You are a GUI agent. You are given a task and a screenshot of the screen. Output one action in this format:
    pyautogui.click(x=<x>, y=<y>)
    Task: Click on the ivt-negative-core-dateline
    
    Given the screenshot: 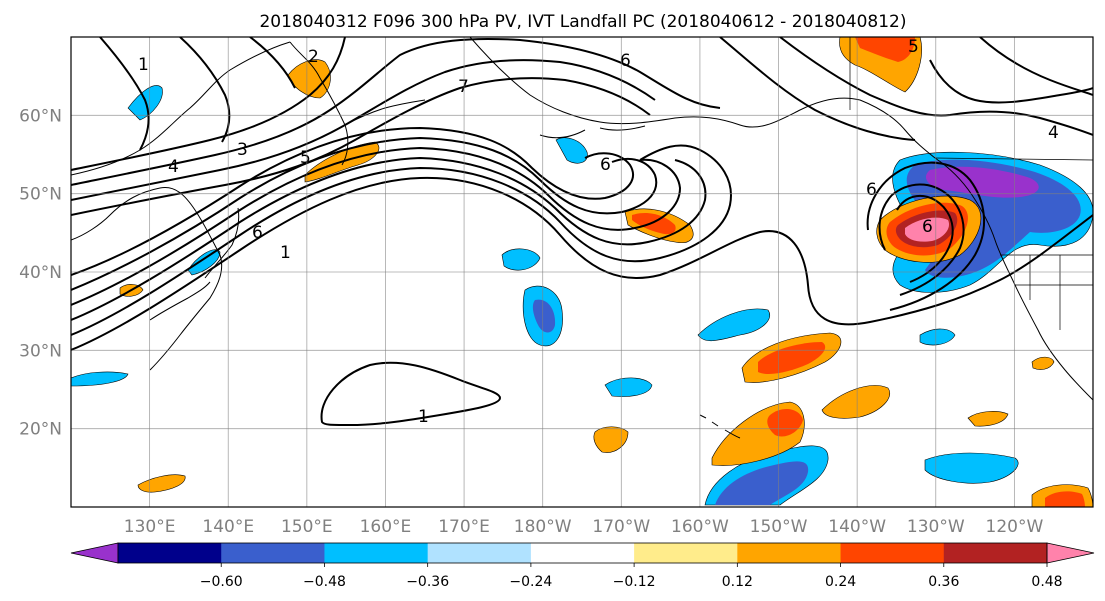 What is the action you would take?
    pyautogui.click(x=544, y=316)
    